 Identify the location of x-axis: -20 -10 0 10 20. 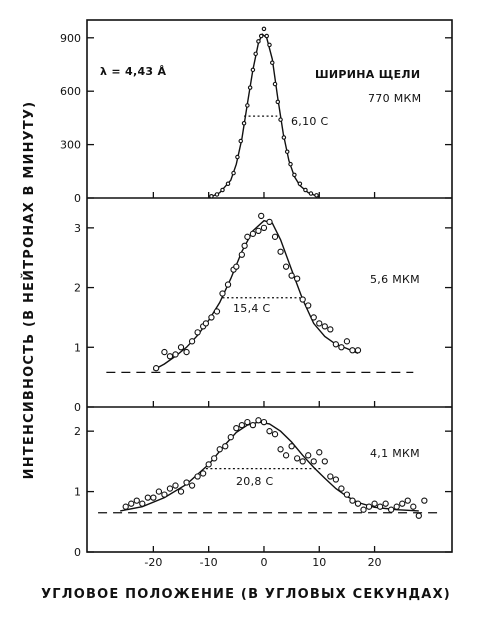
(262, 562).